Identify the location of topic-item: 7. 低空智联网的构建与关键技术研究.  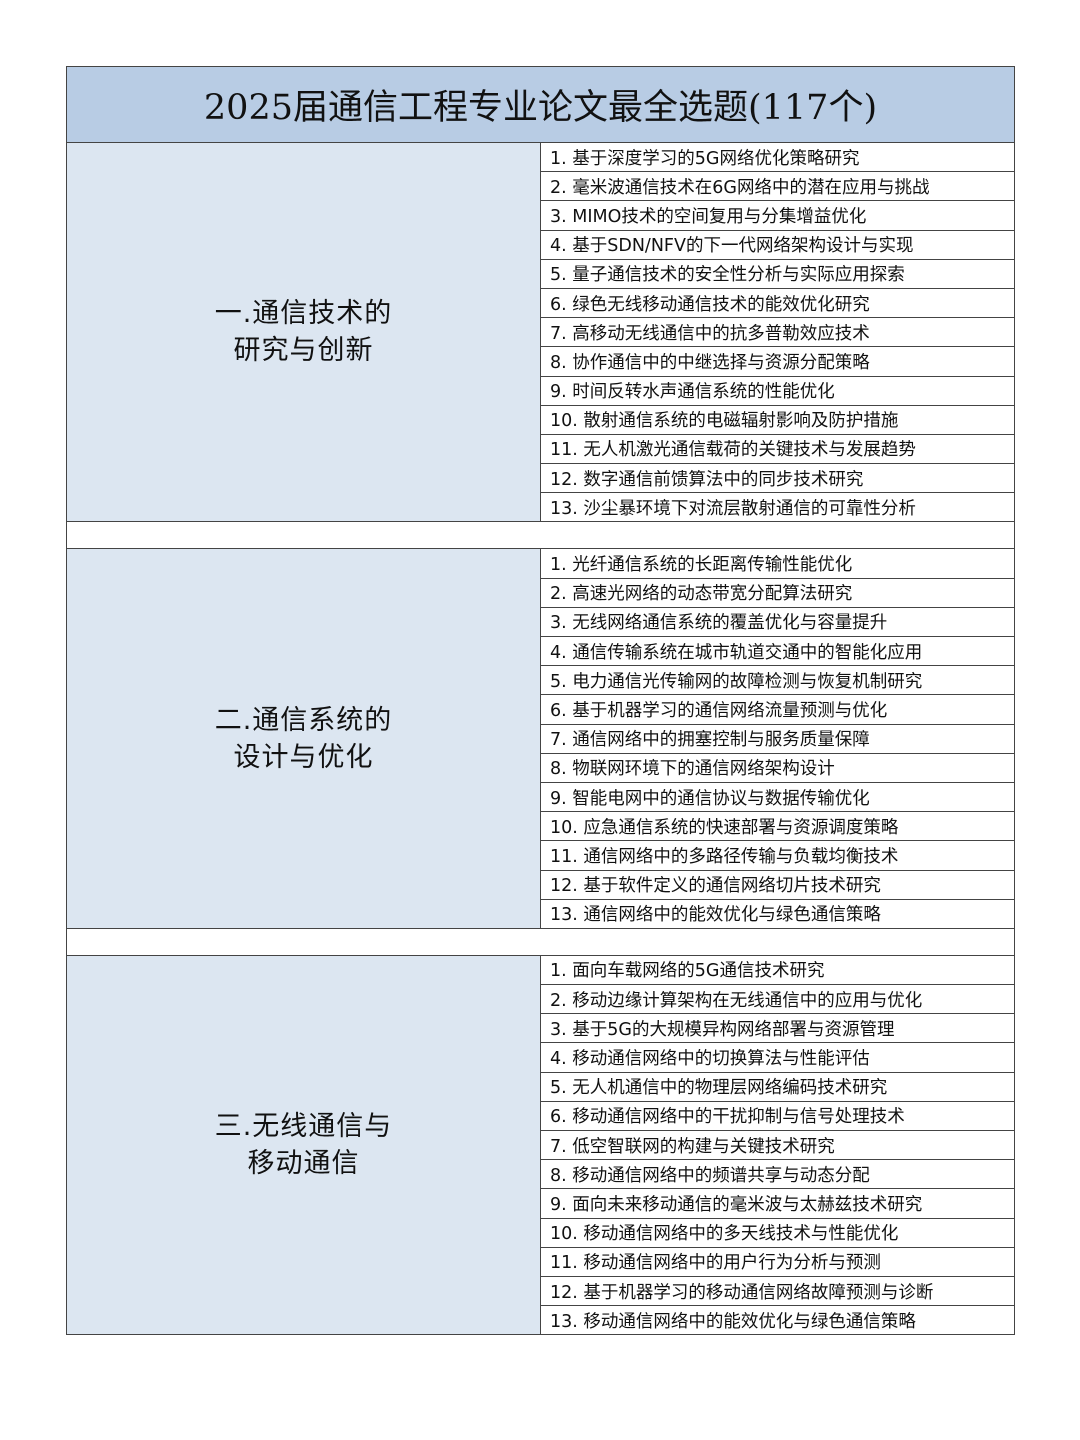
(777, 1145).